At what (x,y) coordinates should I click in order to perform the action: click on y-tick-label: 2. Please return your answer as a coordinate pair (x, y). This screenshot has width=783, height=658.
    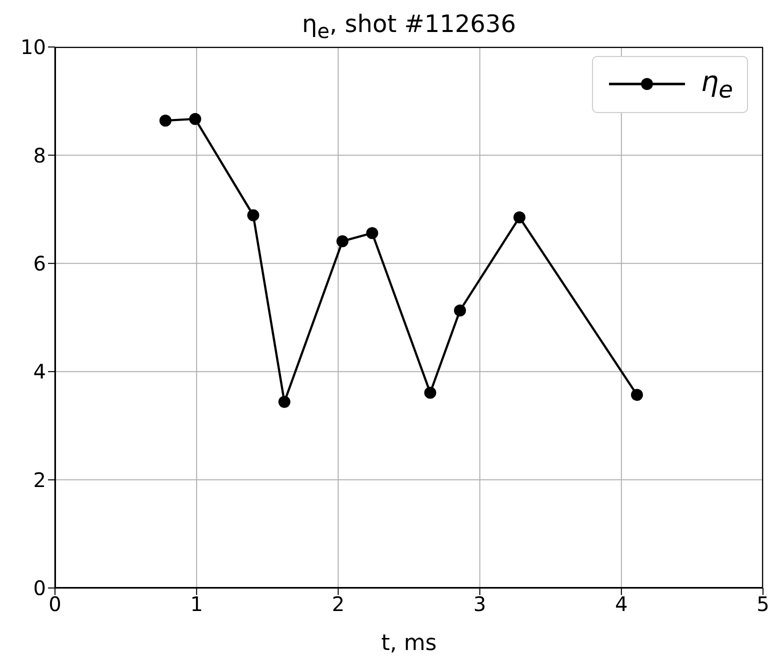
    Looking at the image, I should click on (39, 480).